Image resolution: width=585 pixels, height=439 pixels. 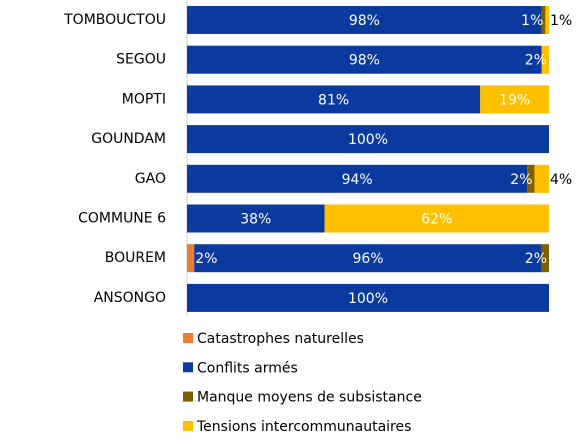 What do you see at coordinates (135, 258) in the screenshot?
I see `category-label: BOUREM` at bounding box center [135, 258].